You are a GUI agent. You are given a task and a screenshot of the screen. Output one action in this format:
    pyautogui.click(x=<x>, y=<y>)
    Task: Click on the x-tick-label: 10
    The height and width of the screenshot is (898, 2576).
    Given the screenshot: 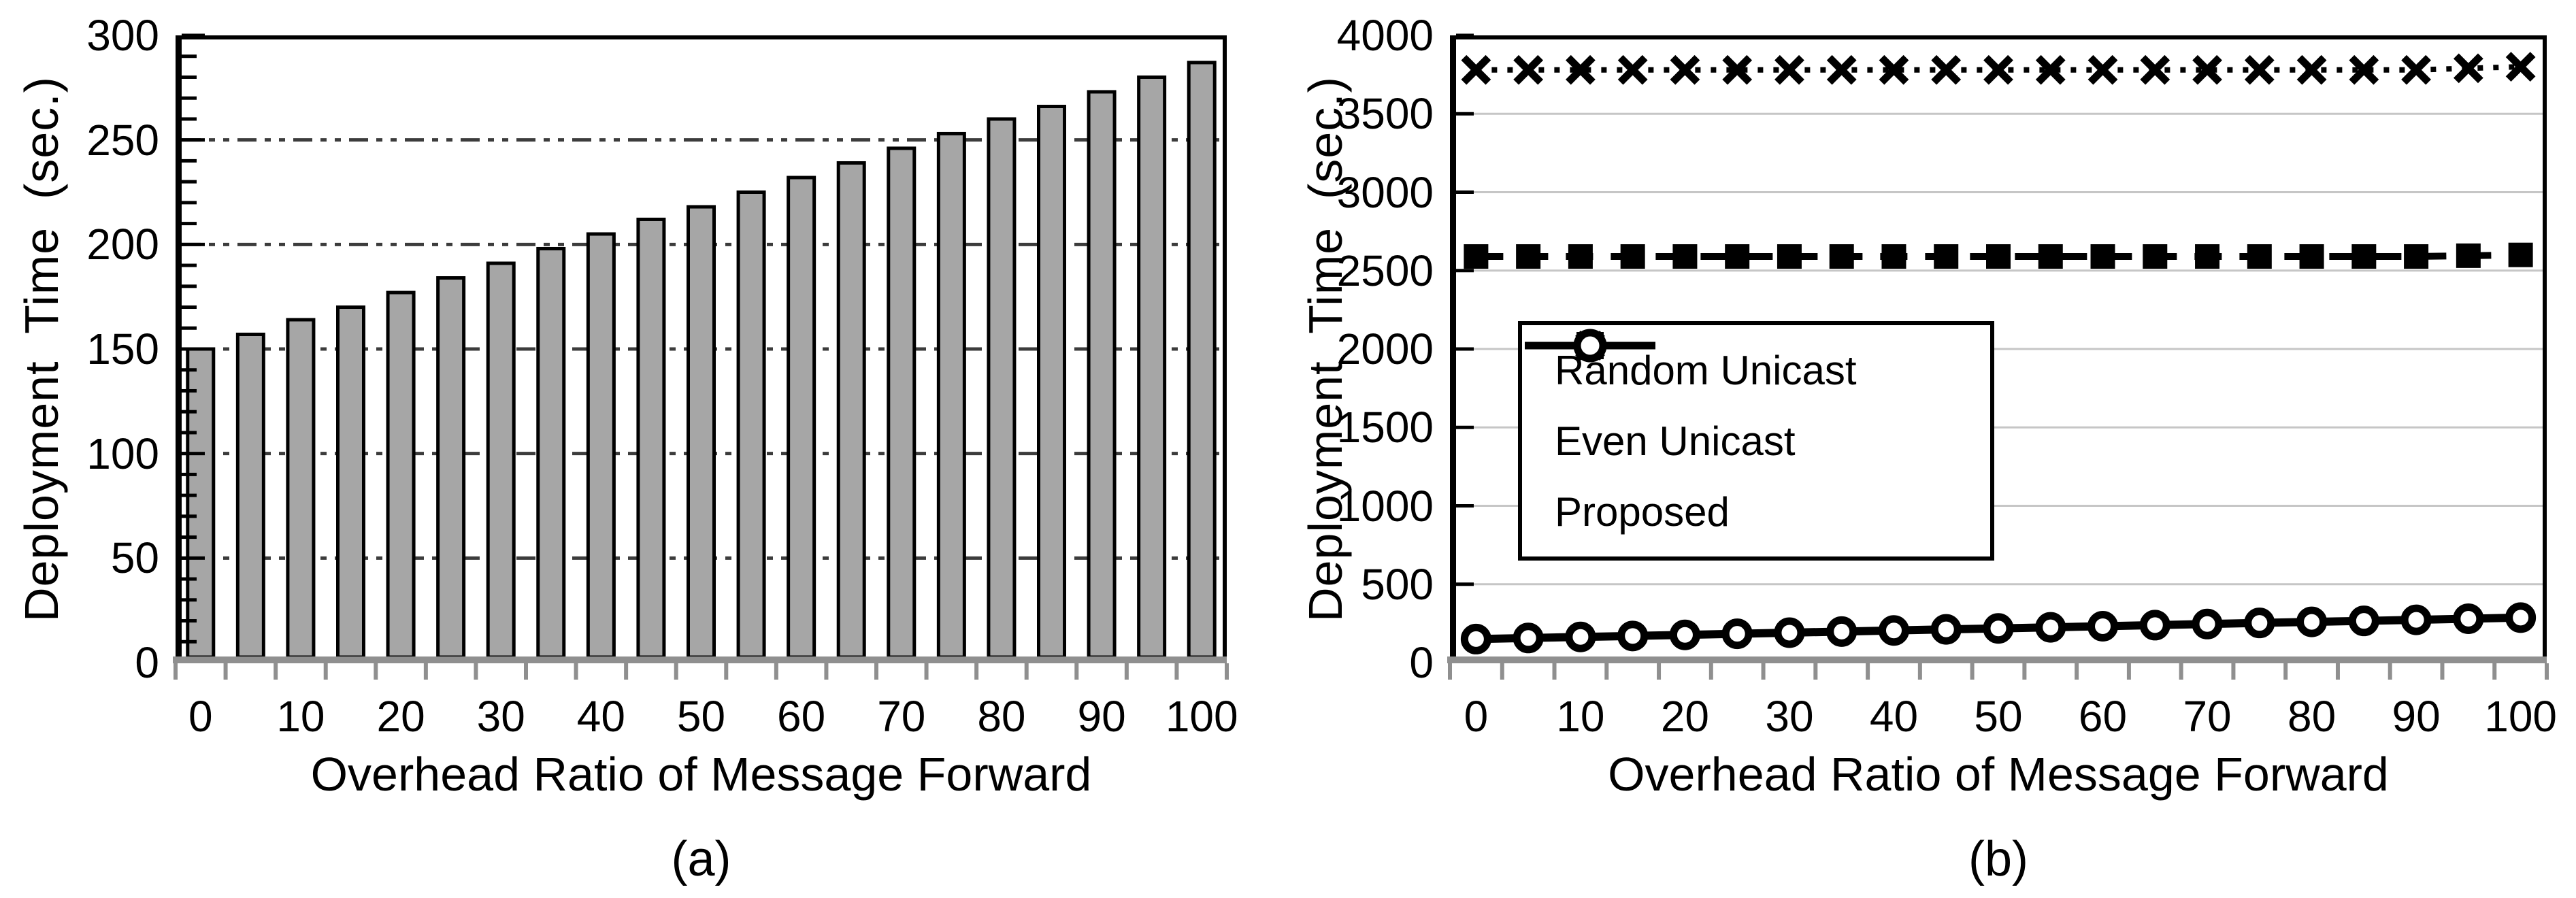 What is the action you would take?
    pyautogui.click(x=300, y=716)
    